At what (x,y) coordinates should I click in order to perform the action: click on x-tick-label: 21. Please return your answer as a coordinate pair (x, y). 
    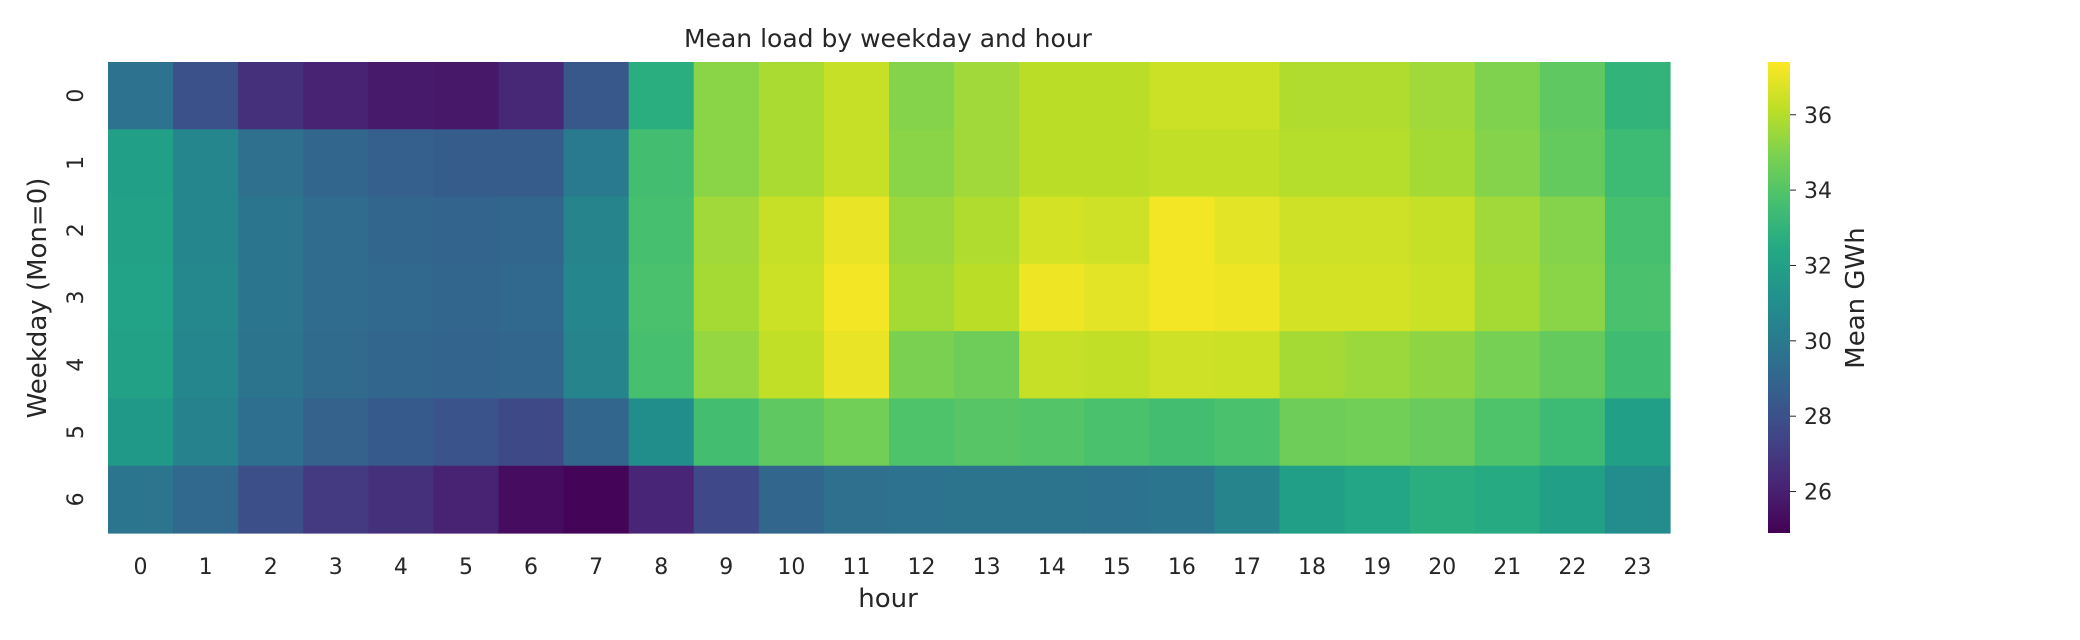
    Looking at the image, I should click on (1507, 567).